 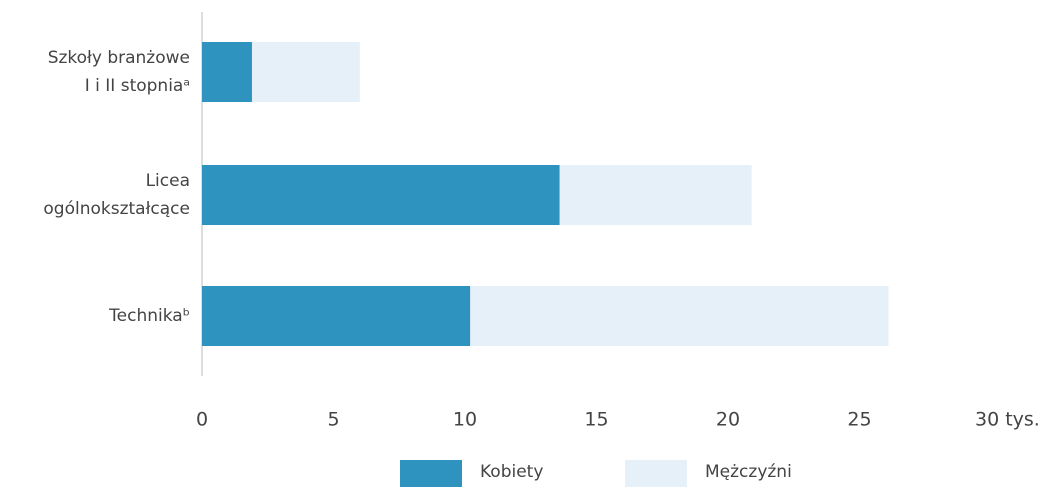 What do you see at coordinates (137, 86) in the screenshot?
I see `category-label: I i II stopniaᵃ` at bounding box center [137, 86].